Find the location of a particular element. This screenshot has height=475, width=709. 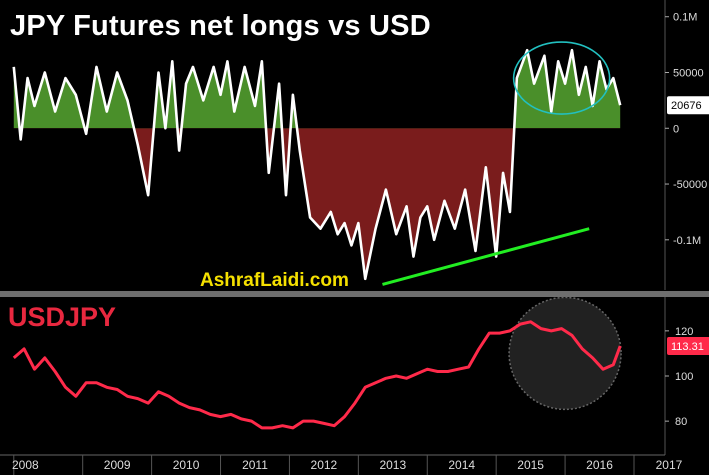

x-tick-label: 2017 is located at coordinates (669, 465).